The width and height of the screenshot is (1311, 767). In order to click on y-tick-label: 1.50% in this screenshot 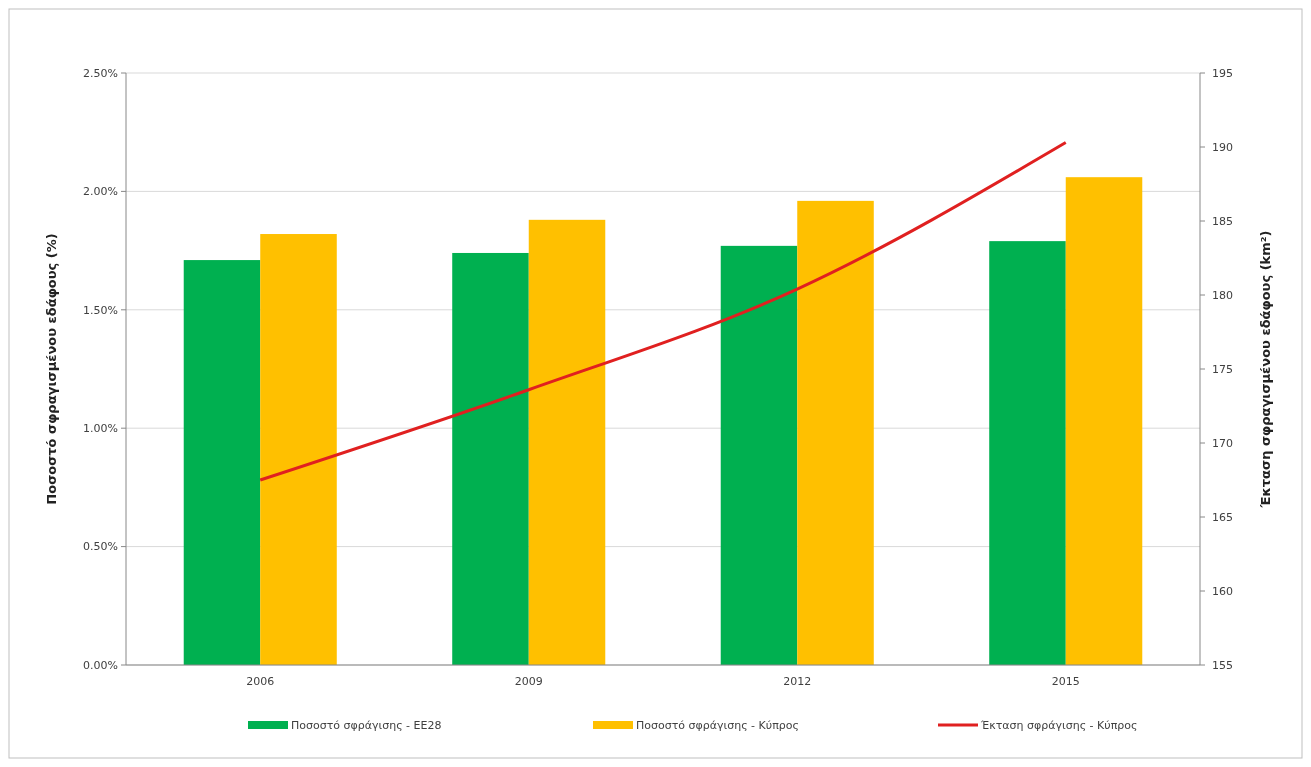, I will do `click(100, 310)`.